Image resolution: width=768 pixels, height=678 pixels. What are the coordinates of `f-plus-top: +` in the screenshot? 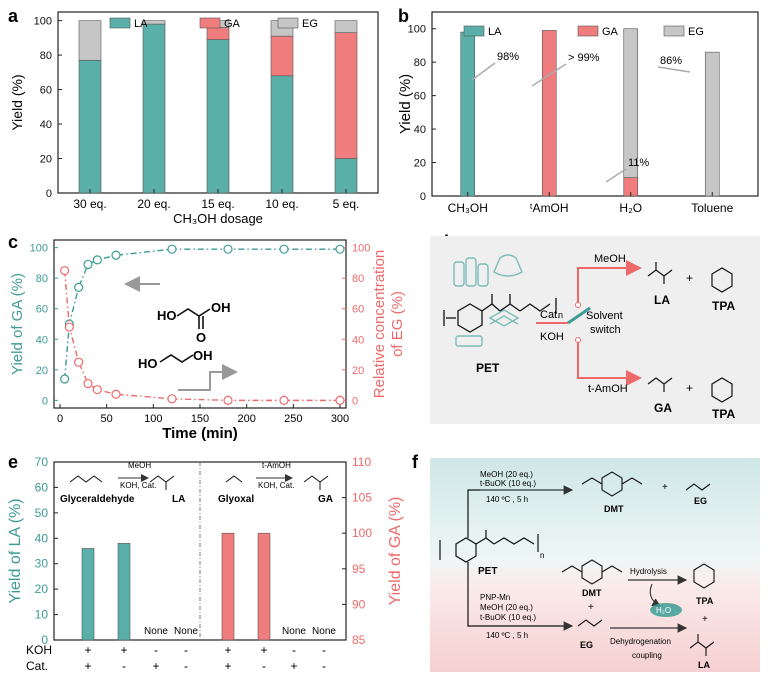 It's located at (665, 487).